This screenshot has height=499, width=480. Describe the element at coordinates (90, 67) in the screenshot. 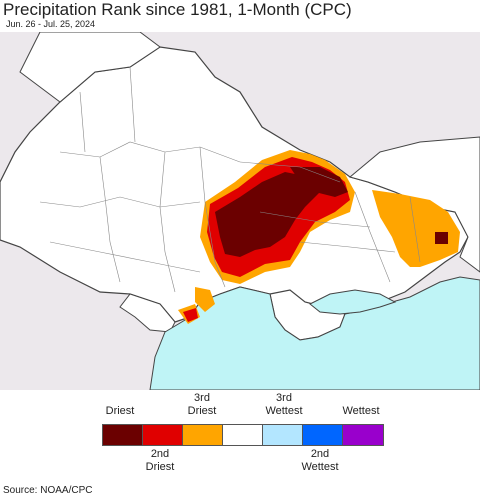

I see `belarus` at that location.